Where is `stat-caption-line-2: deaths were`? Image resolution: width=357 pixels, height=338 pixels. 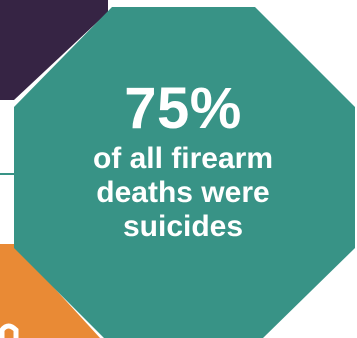
stat-caption-line-2: deaths were is located at coordinates (183, 192).